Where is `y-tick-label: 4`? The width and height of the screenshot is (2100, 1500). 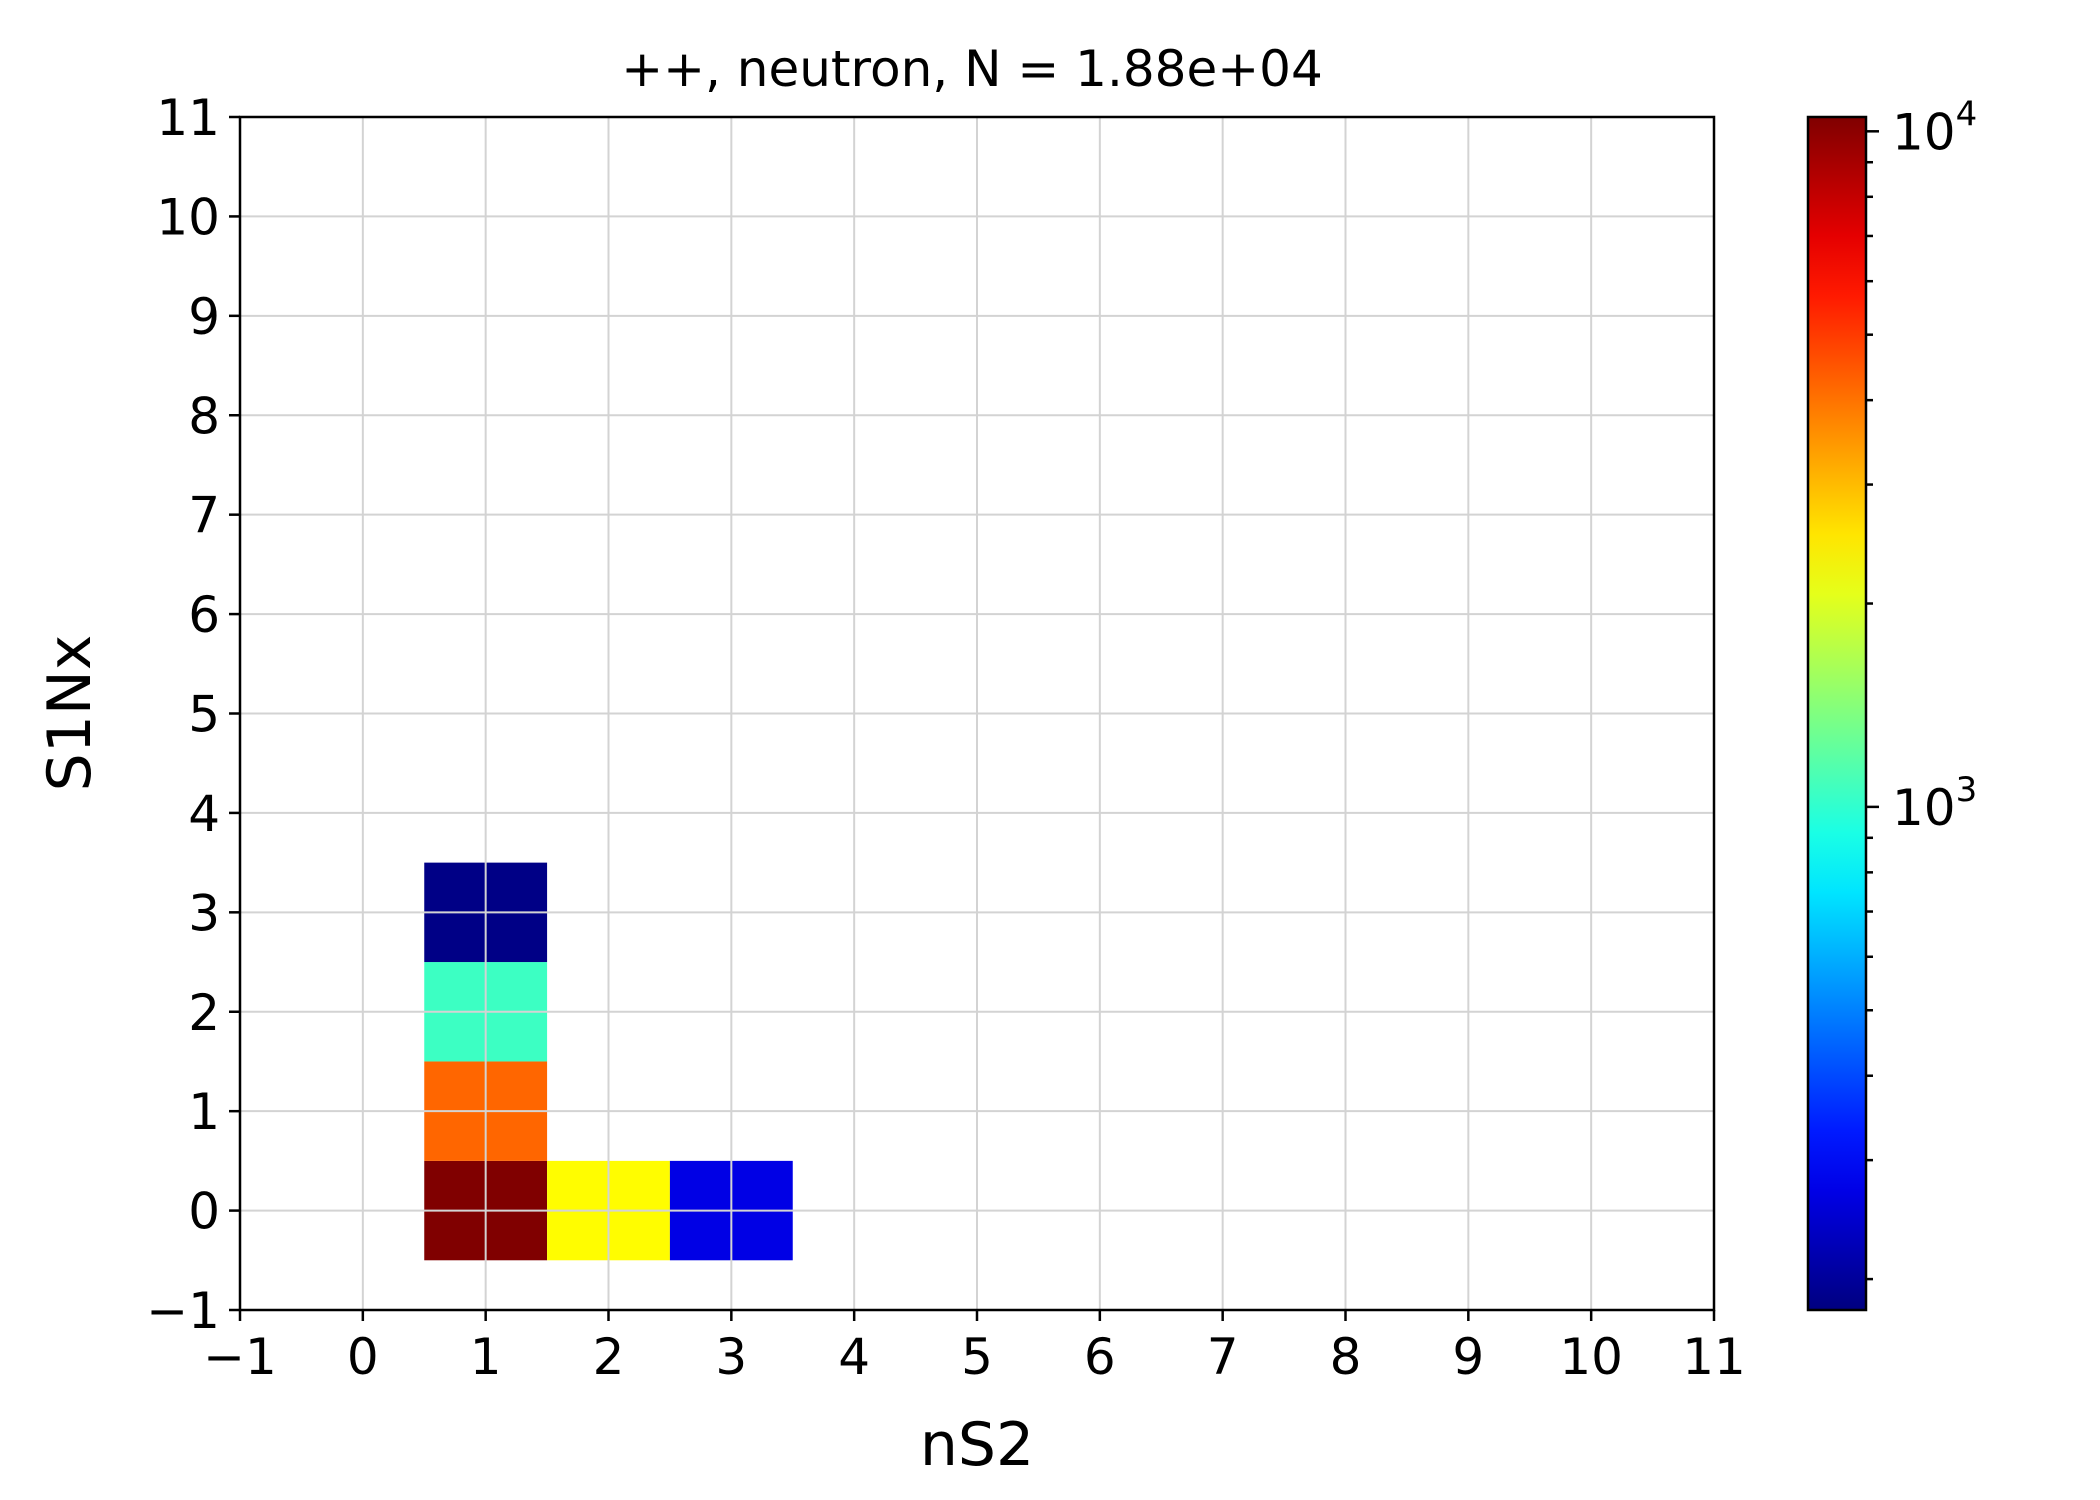 y-tick-label: 4 is located at coordinates (204, 814).